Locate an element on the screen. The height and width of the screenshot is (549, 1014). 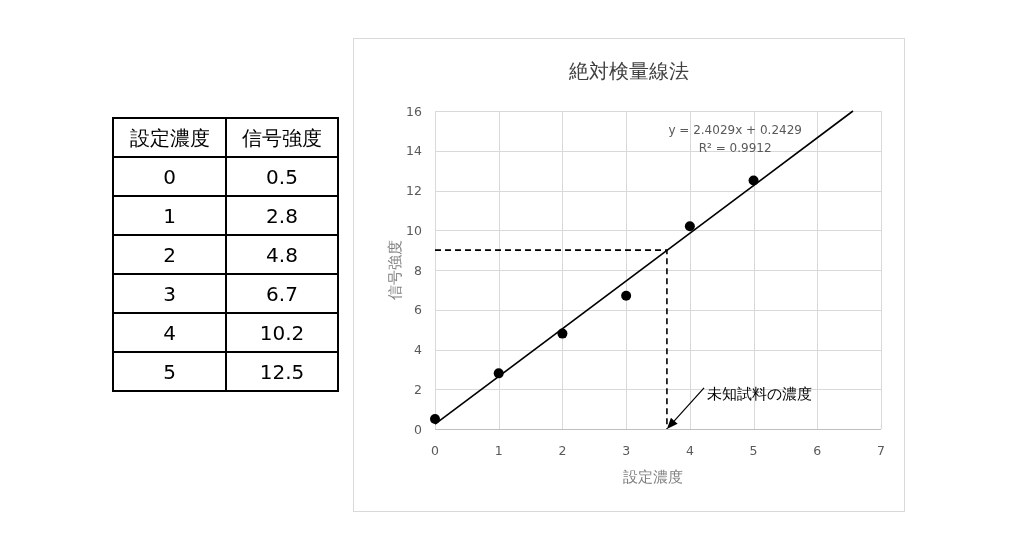
text: 5 is located at coordinates (169, 372).